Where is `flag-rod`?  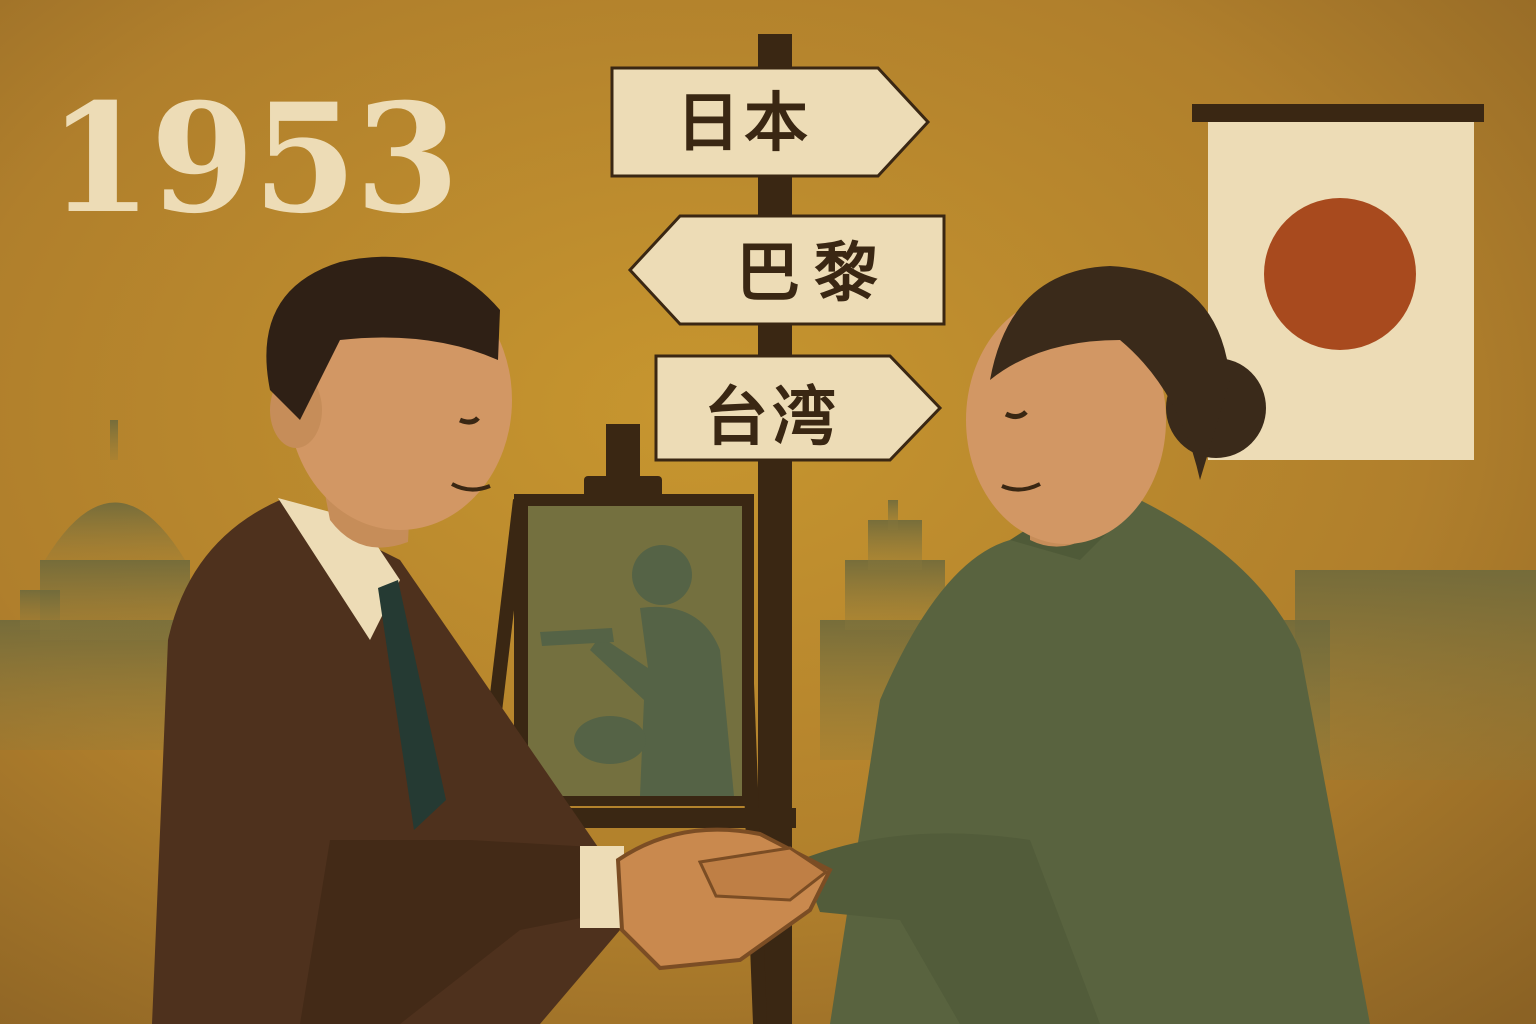
flag-rod is located at coordinates (1338, 113).